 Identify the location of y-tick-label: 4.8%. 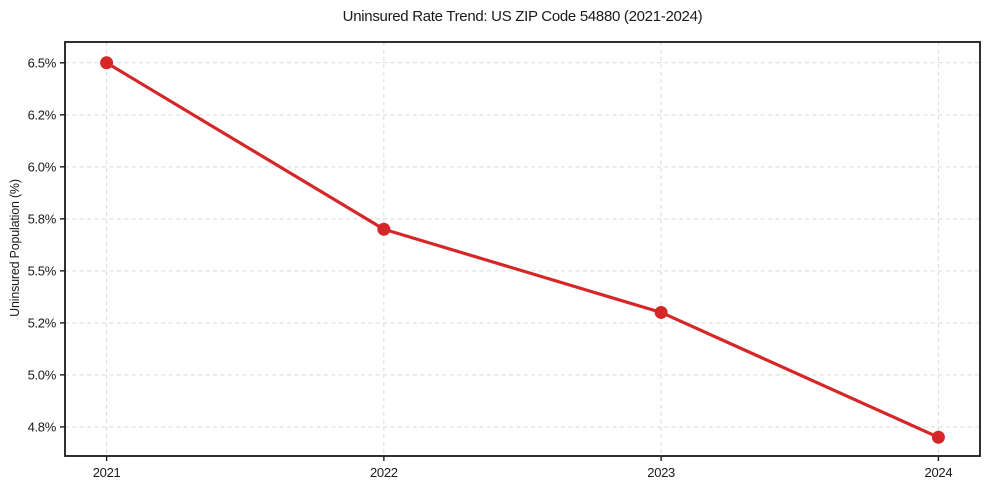
(42, 426).